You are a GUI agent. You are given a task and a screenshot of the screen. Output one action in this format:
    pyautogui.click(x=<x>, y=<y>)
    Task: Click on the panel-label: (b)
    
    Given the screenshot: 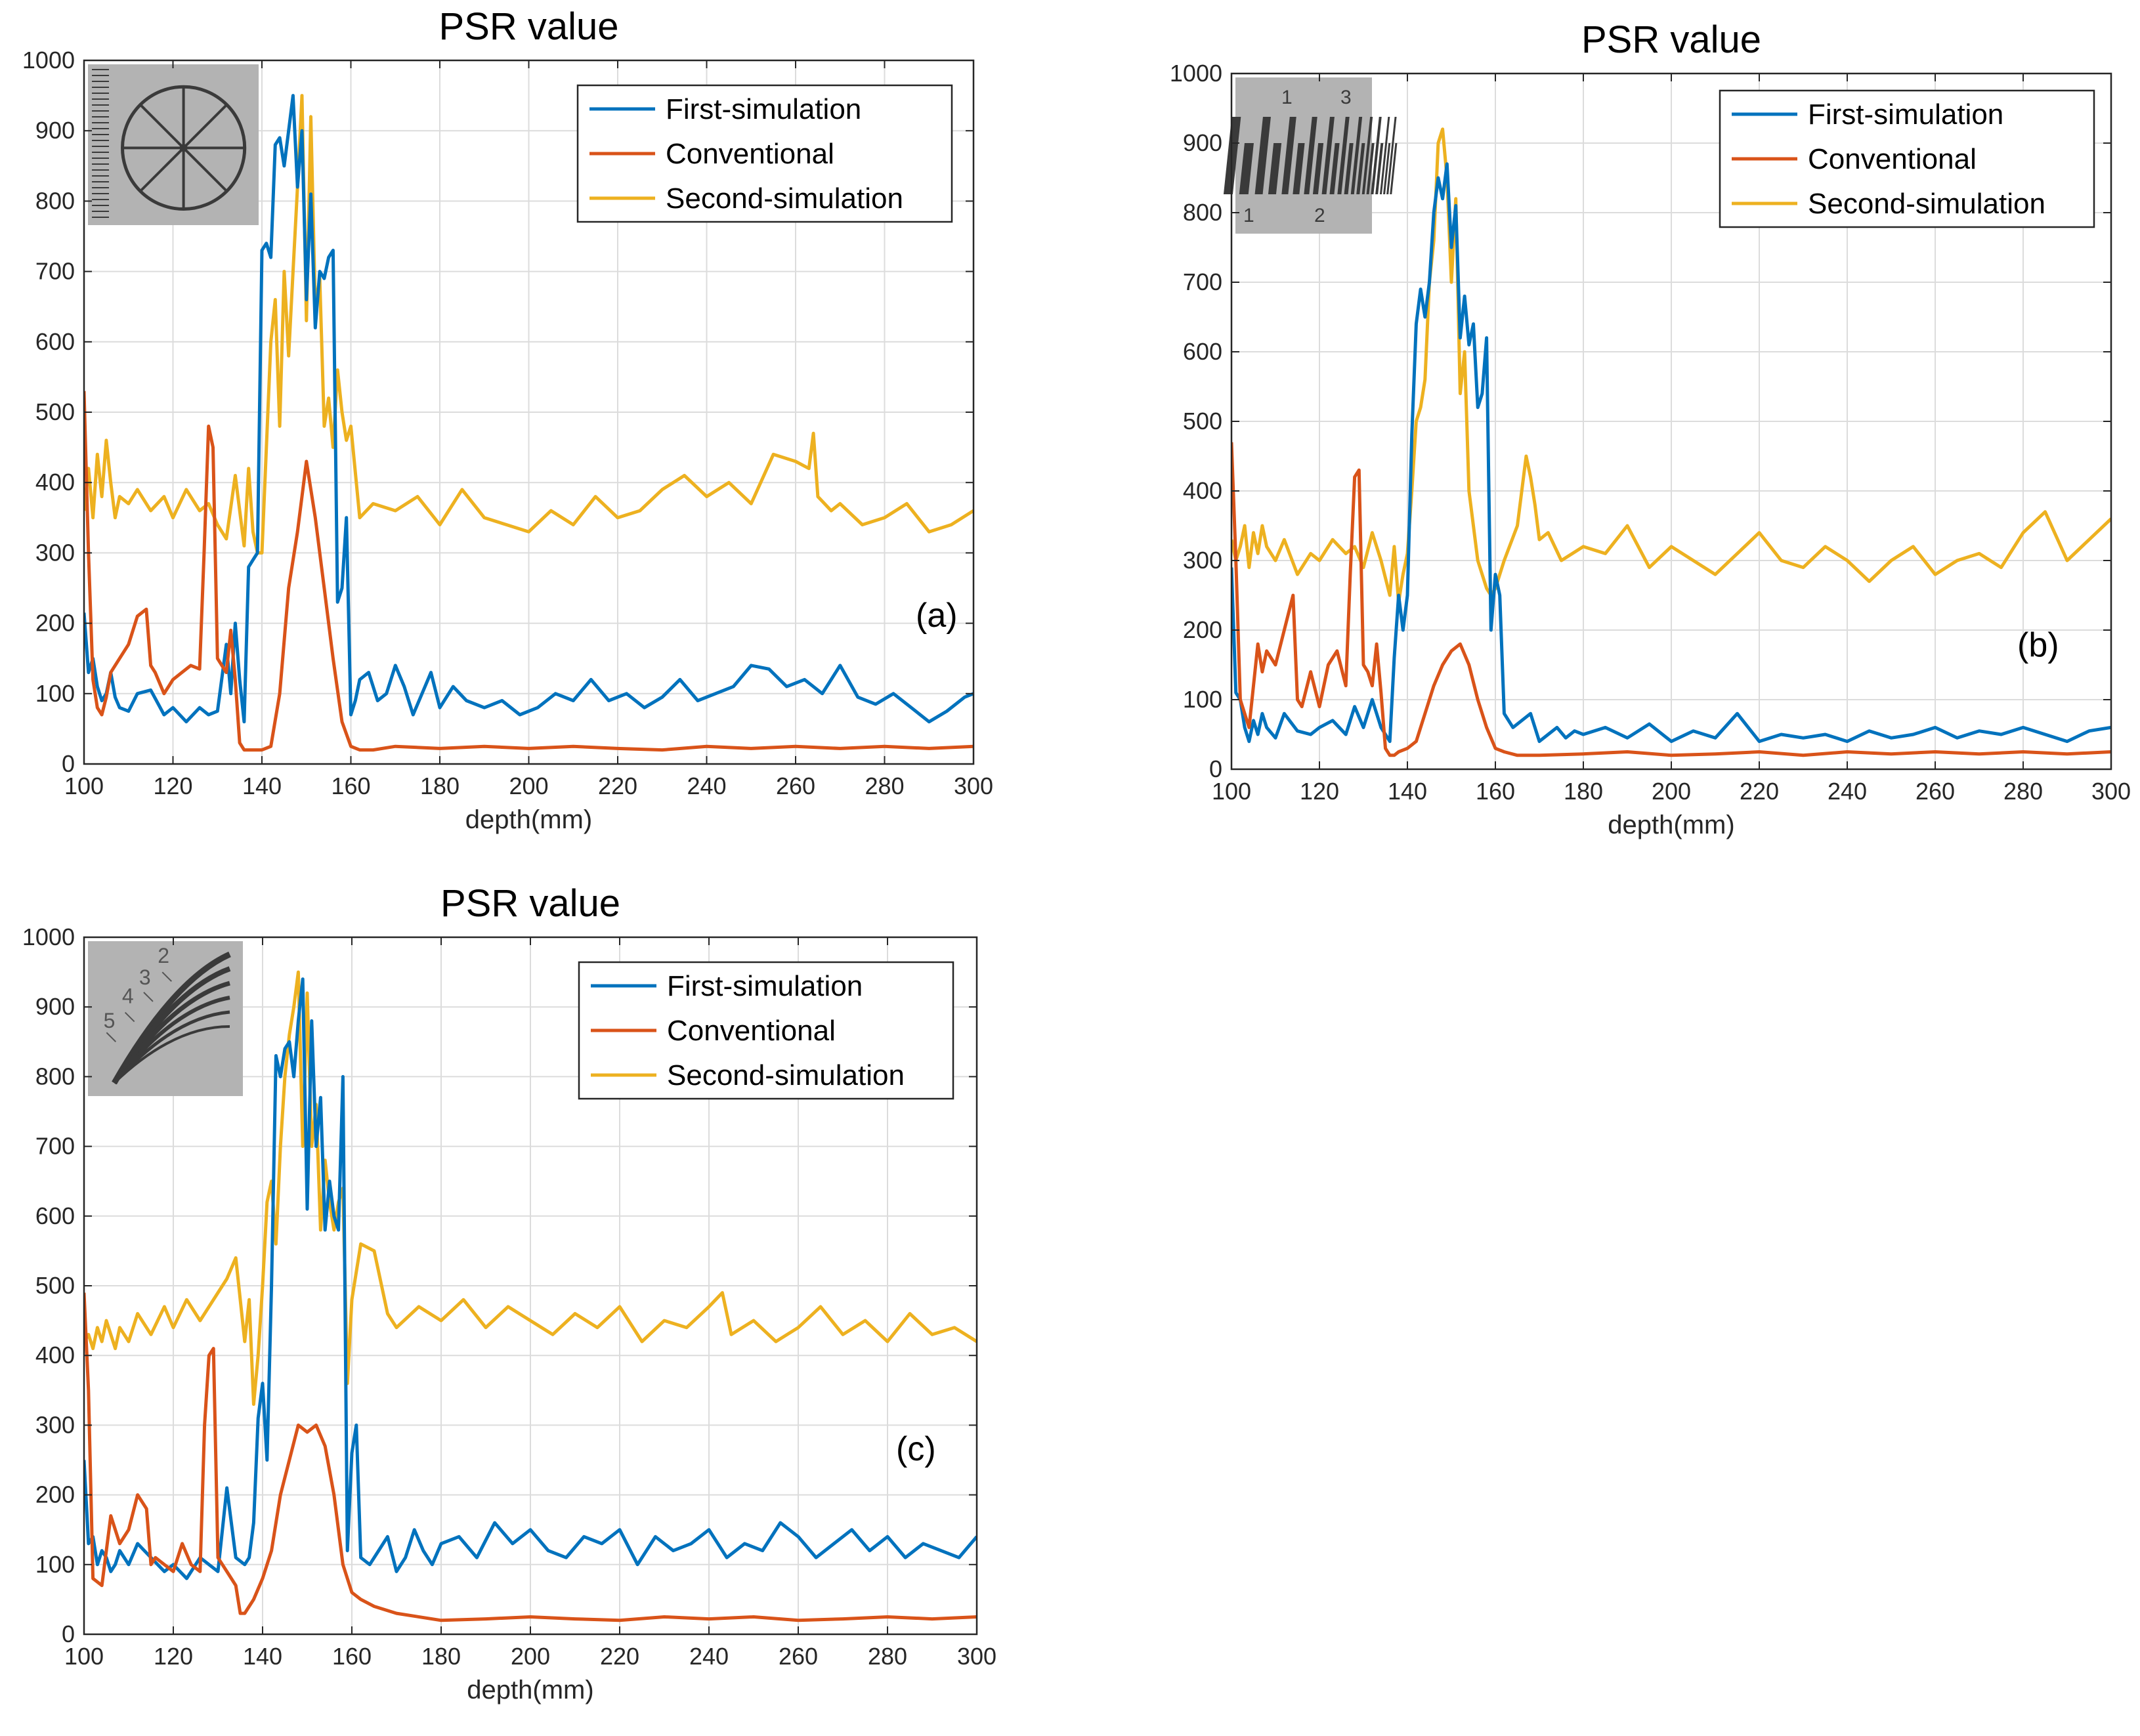 What is the action you would take?
    pyautogui.click(x=2038, y=645)
    